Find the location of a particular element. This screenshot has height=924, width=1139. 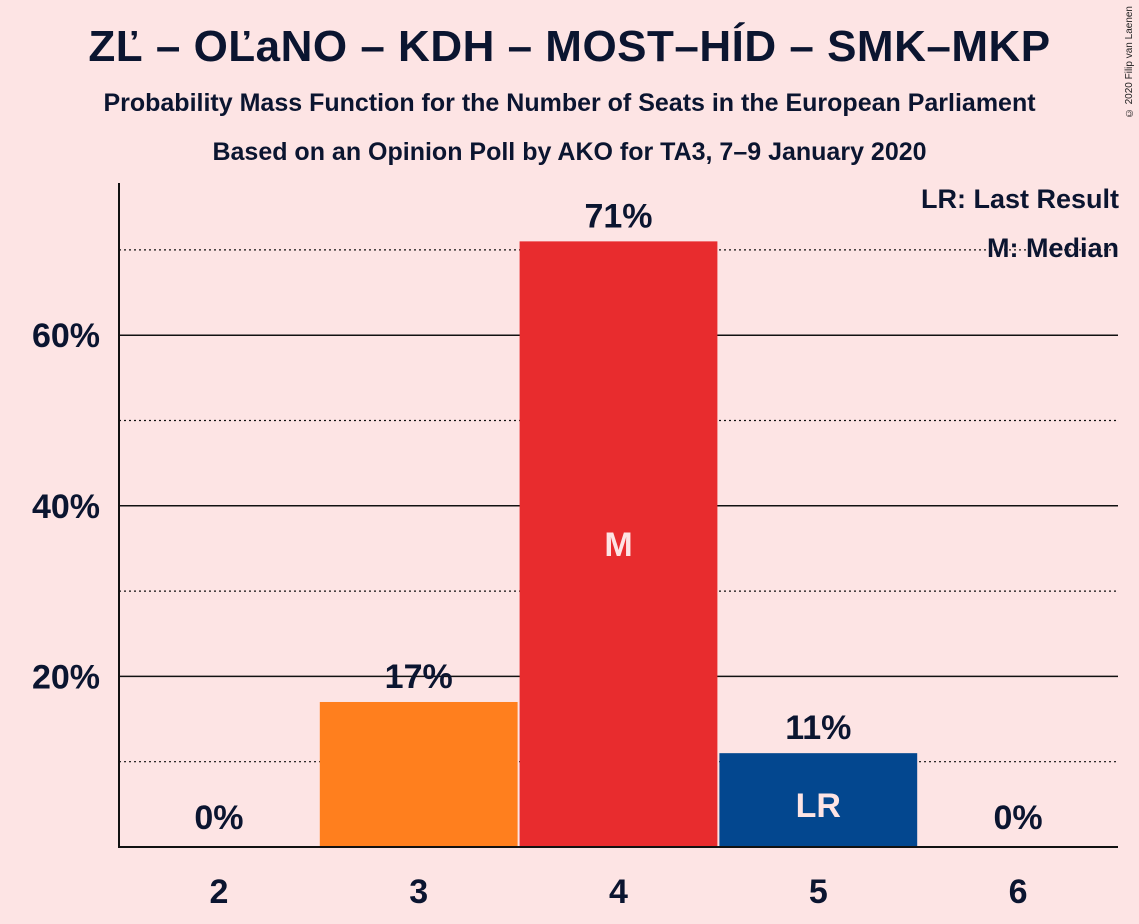

x-tick-label: 5 is located at coordinates (818, 892).